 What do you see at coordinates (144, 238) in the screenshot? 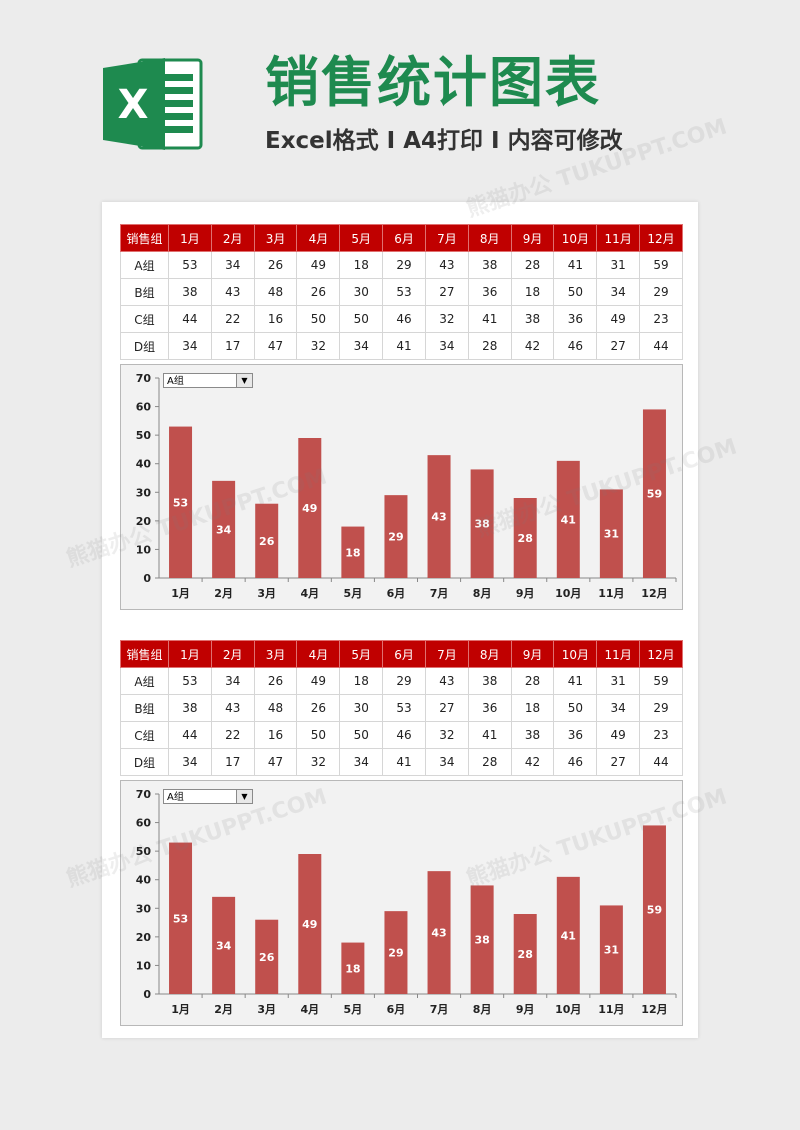
I see `header-cell: 销售组` at bounding box center [144, 238].